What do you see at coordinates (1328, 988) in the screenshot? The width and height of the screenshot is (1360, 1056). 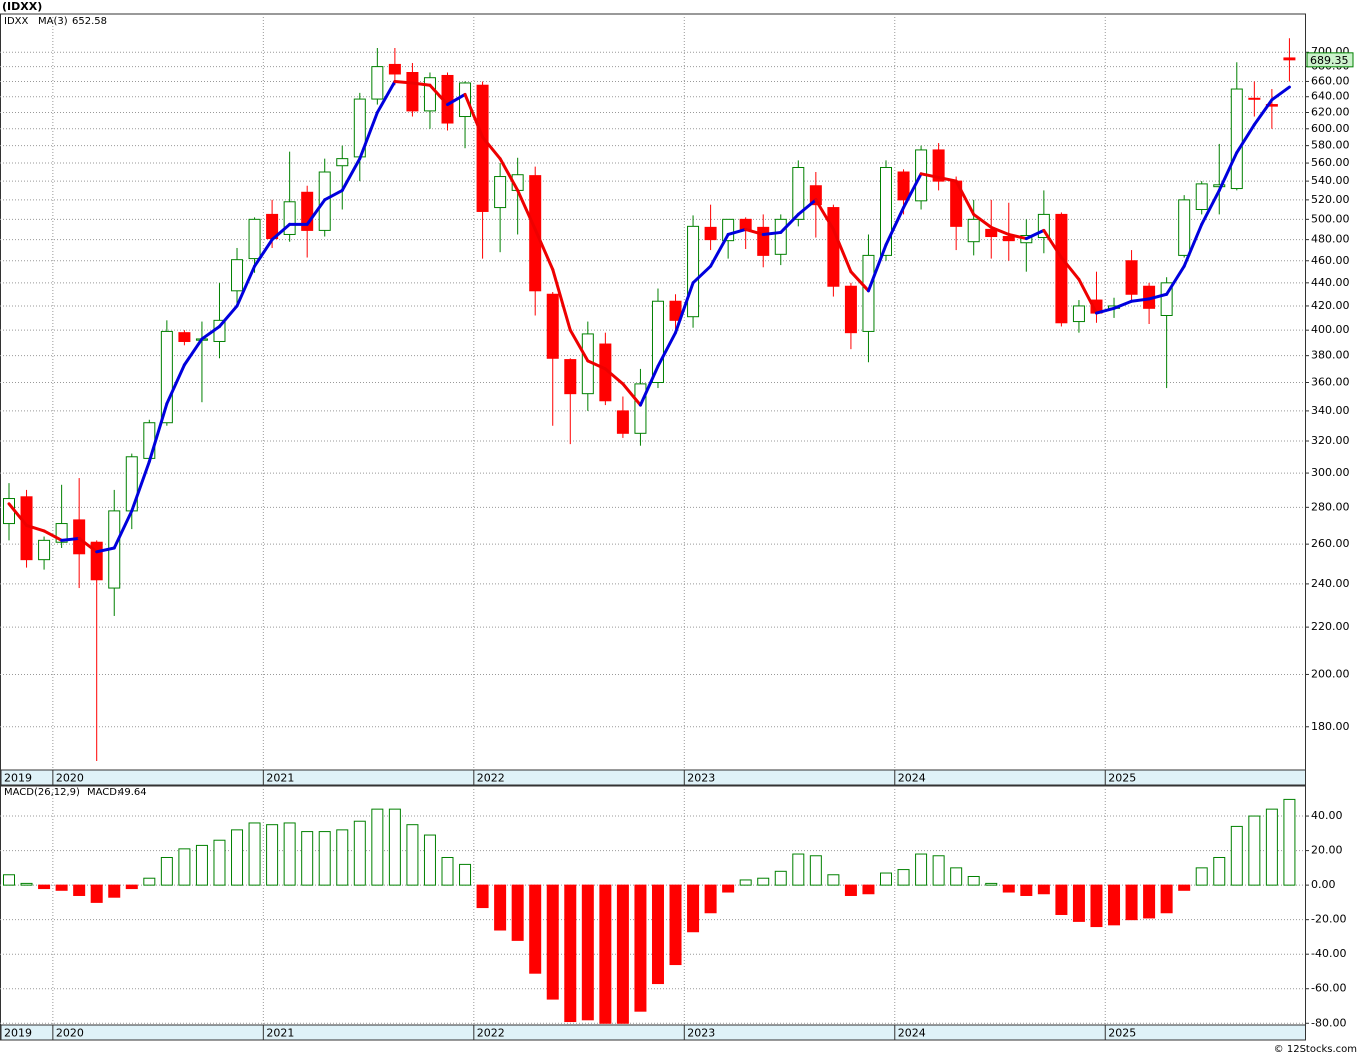 I see `y-tick-label: -60.00` at bounding box center [1328, 988].